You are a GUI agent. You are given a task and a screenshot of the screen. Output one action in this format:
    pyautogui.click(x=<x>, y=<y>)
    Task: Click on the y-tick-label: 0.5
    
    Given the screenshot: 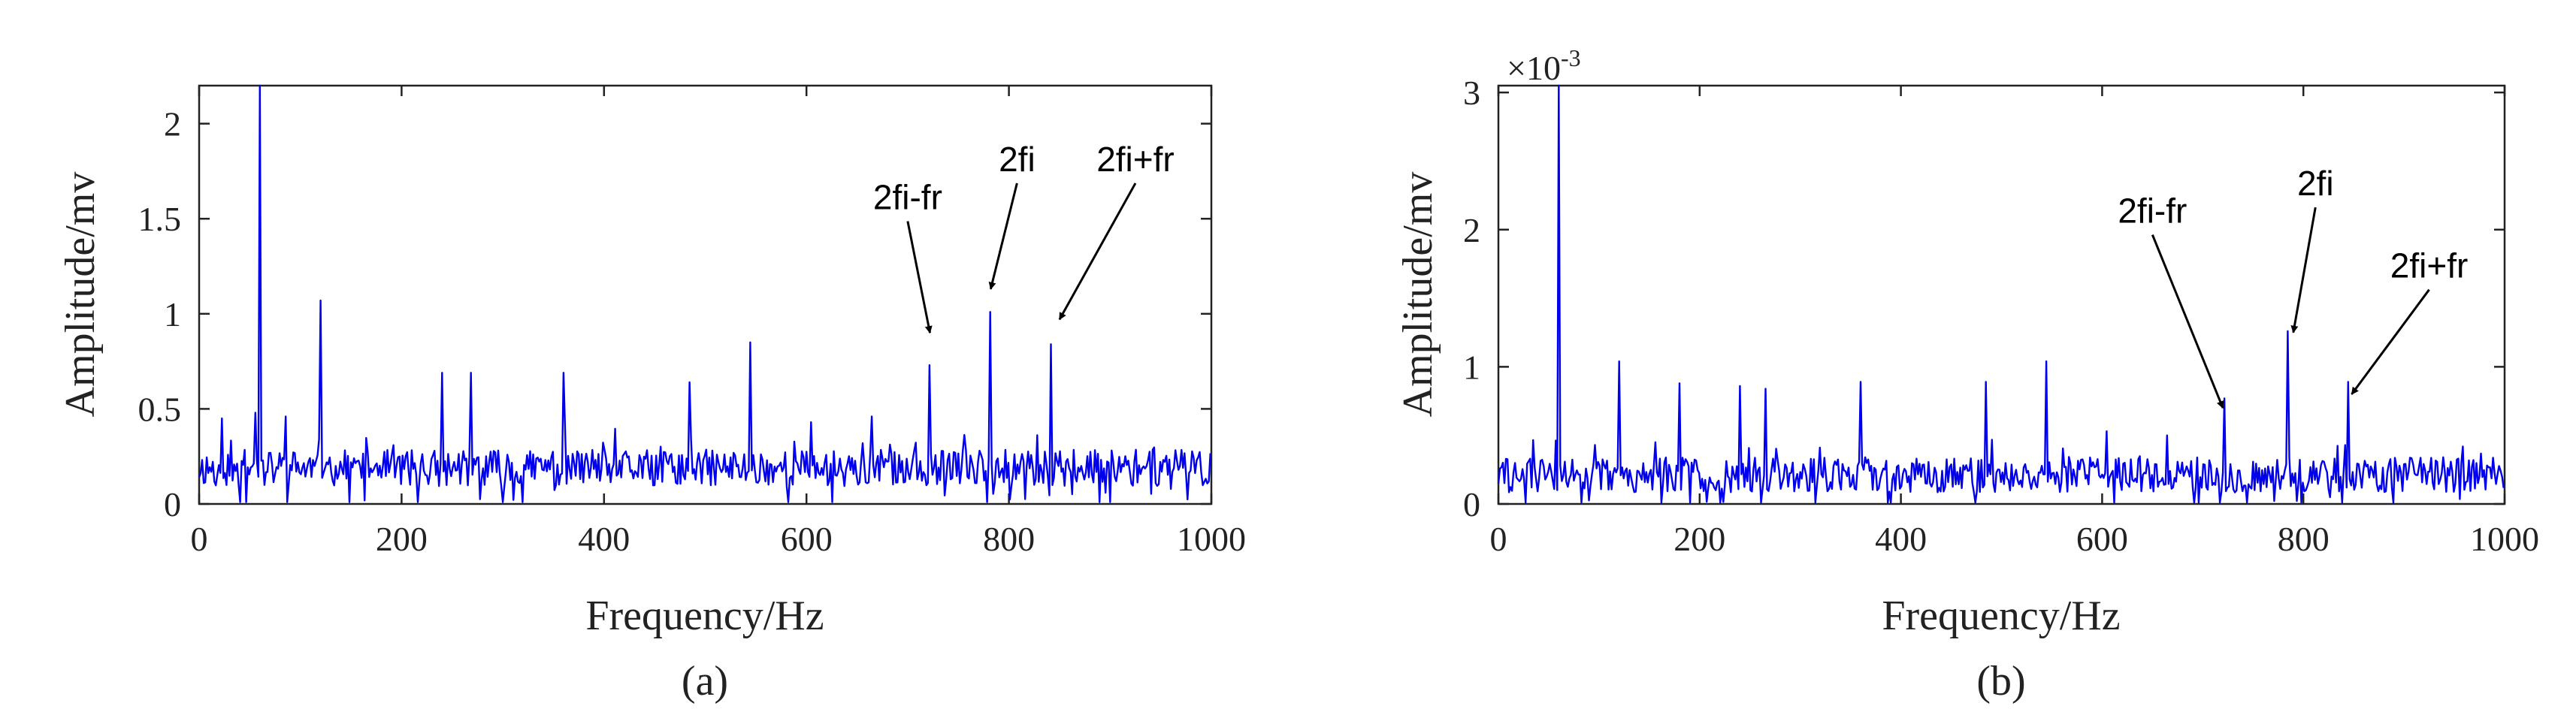 What is the action you would take?
    pyautogui.click(x=160, y=409)
    